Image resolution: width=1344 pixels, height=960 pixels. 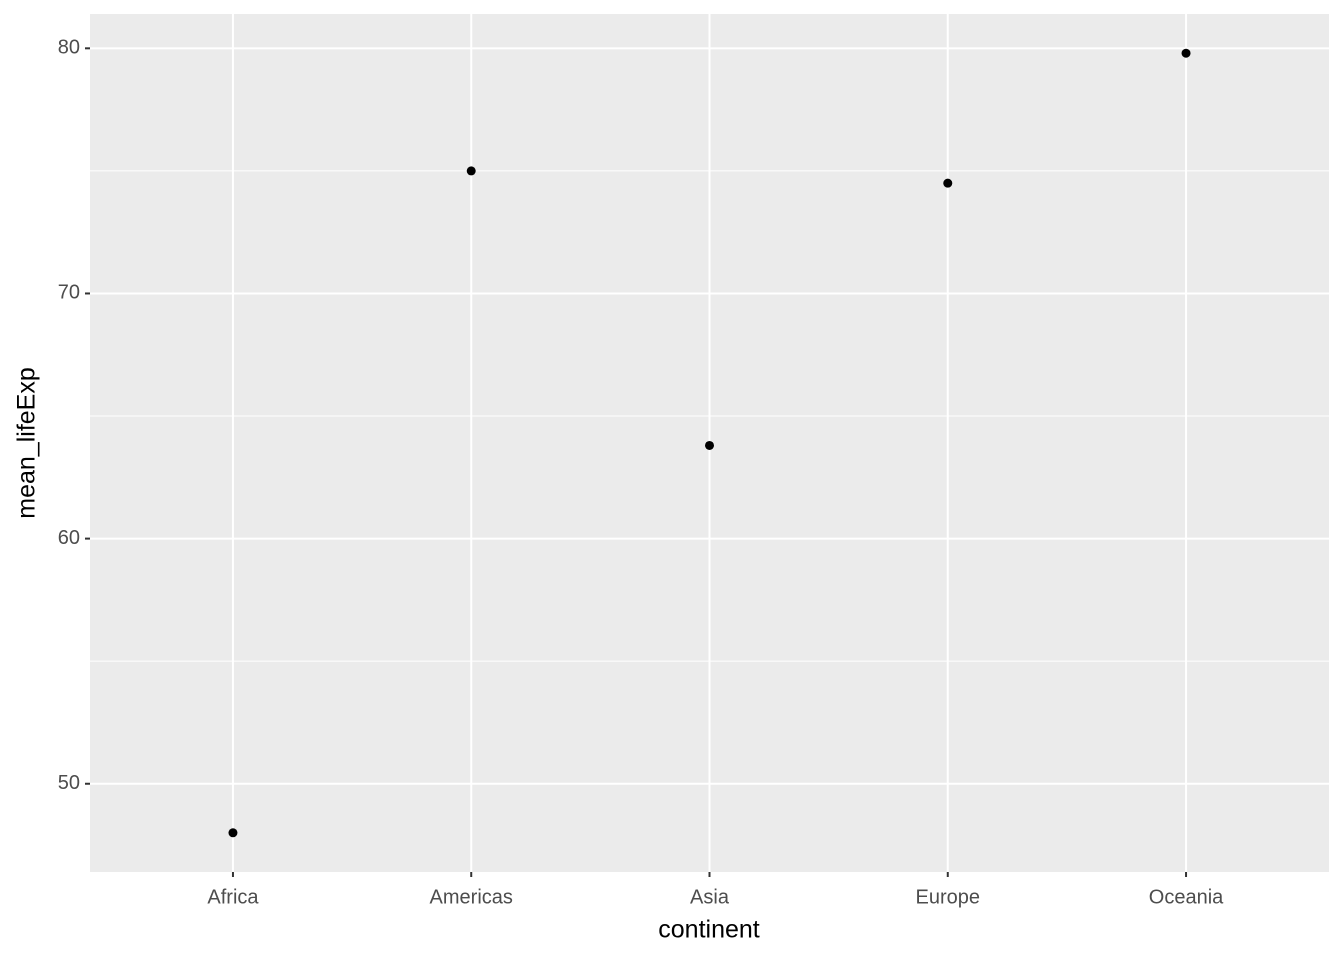 What do you see at coordinates (69, 48) in the screenshot?
I see `y-tick-label: 80` at bounding box center [69, 48].